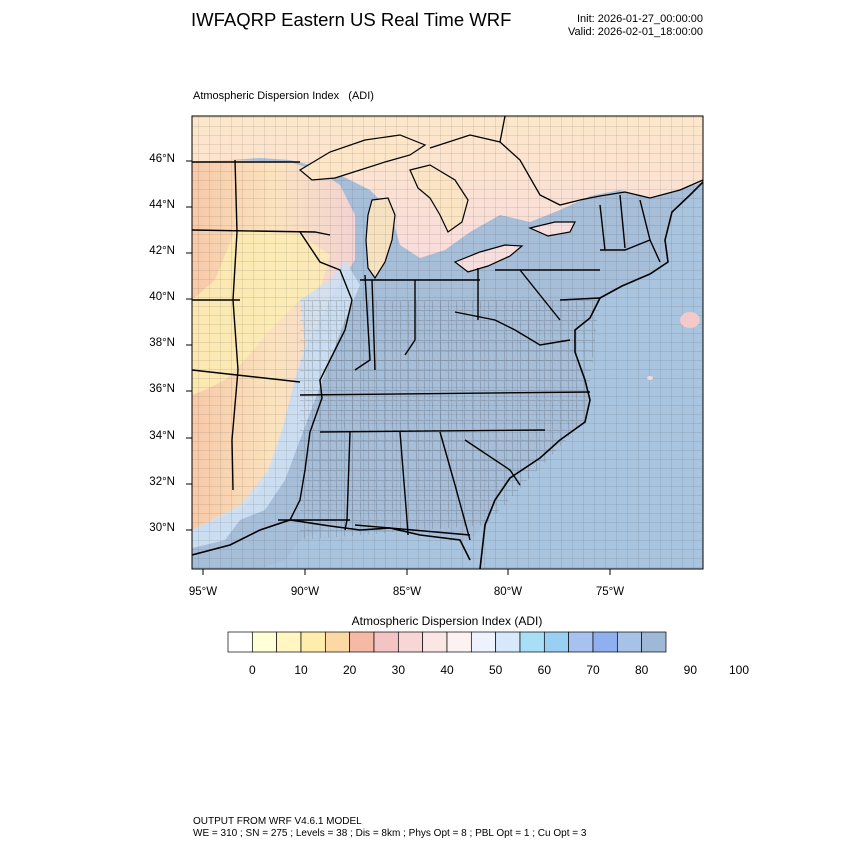  What do you see at coordinates (162, 436) in the screenshot?
I see `lat-label: 34°N` at bounding box center [162, 436].